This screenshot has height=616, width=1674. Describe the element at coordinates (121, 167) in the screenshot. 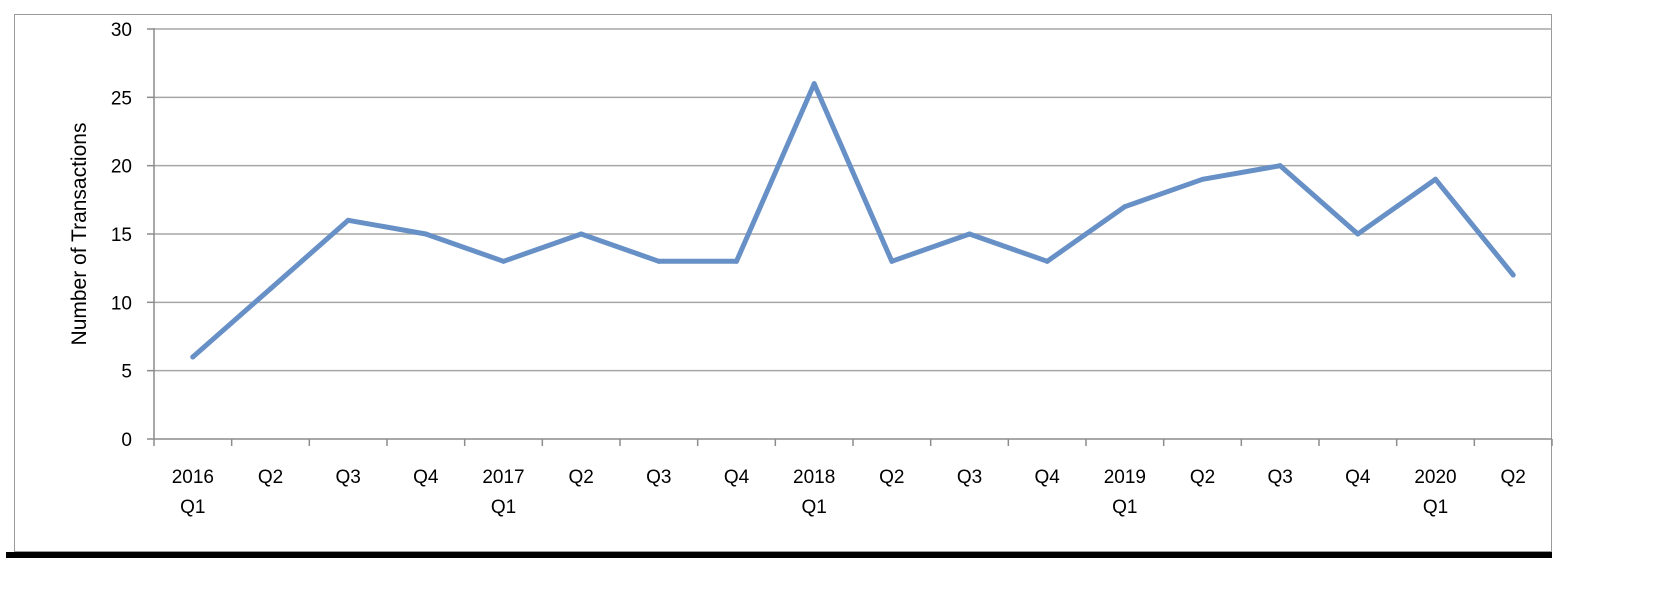

I see `y-tick-label: 20` at that location.